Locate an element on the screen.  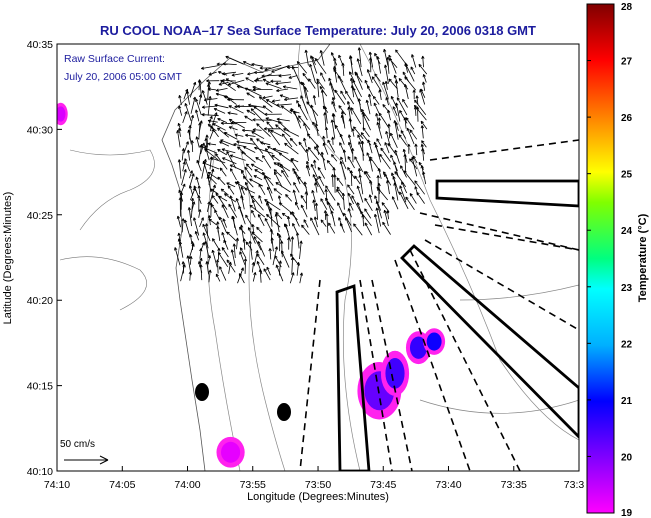
colorbar-tick-label: 20 is located at coordinates (627, 457).